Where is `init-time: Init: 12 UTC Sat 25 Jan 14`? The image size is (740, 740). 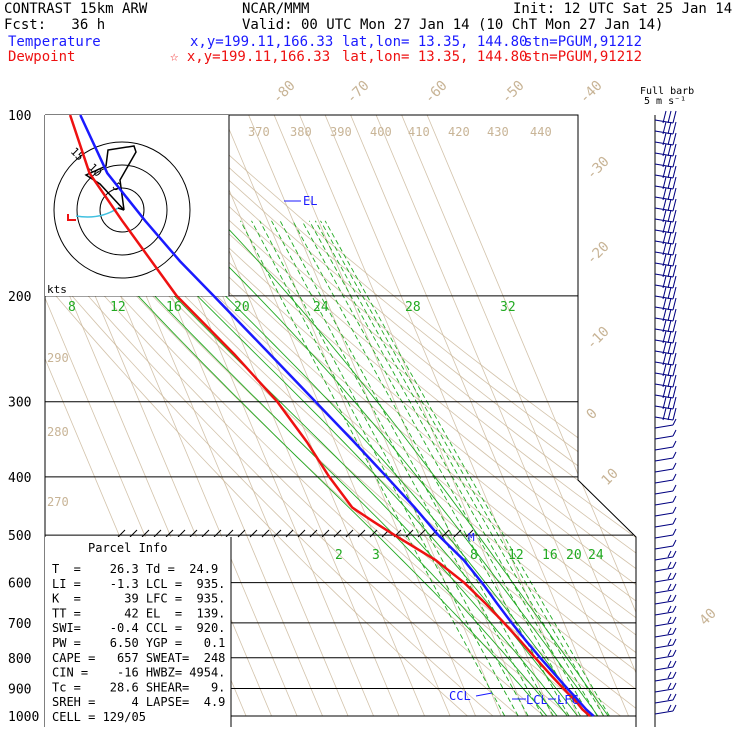 init-time: Init: 12 UTC Sat 25 Jan 14 is located at coordinates (623, 9).